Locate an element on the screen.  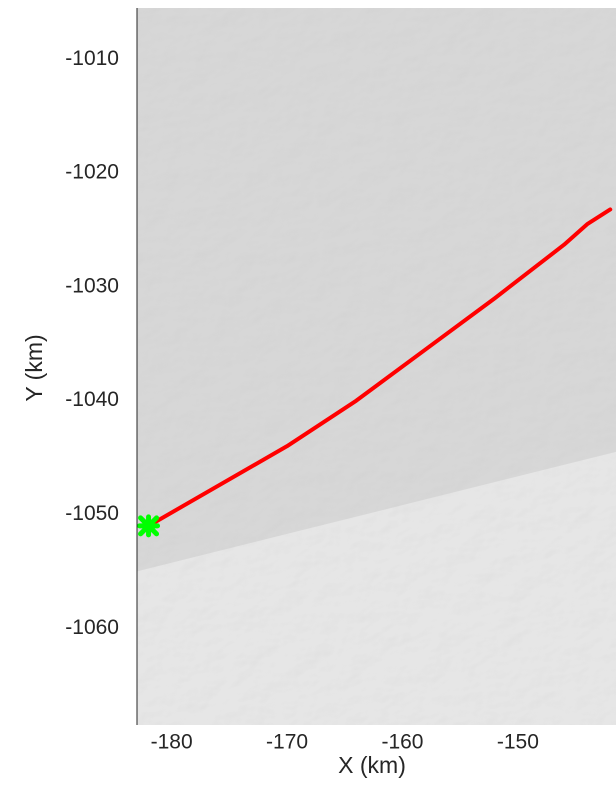
y-axis-label: Y (km) is located at coordinates (34, 367).